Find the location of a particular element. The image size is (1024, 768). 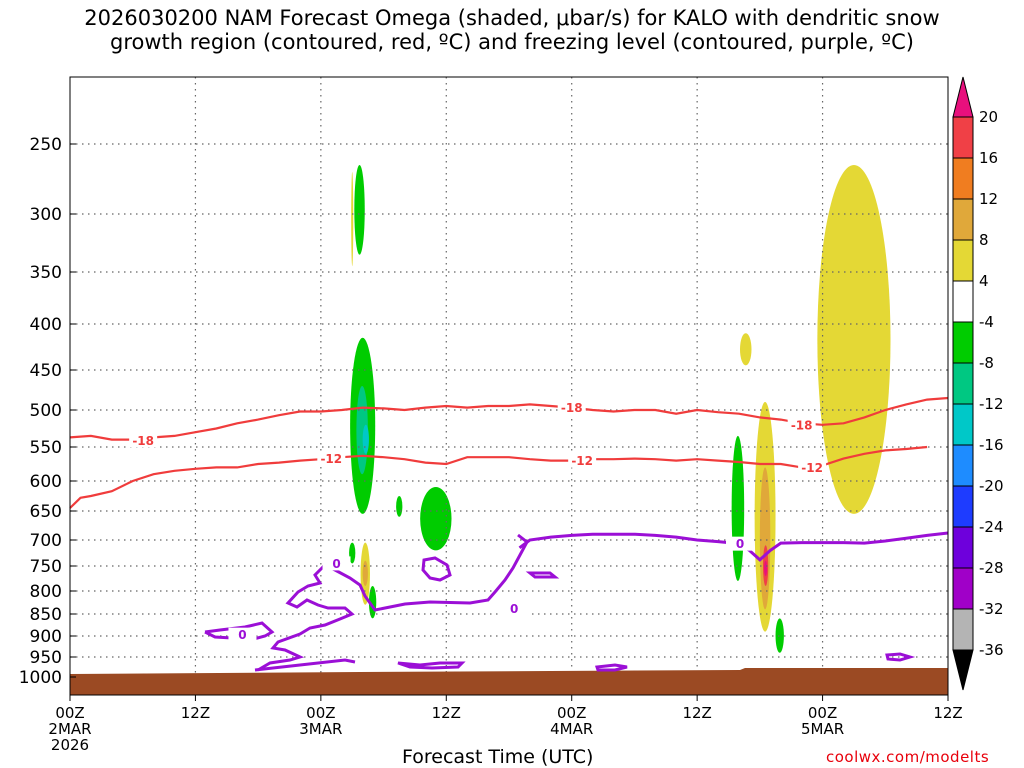

colorbar-arrow-top is located at coordinates (963, 97).